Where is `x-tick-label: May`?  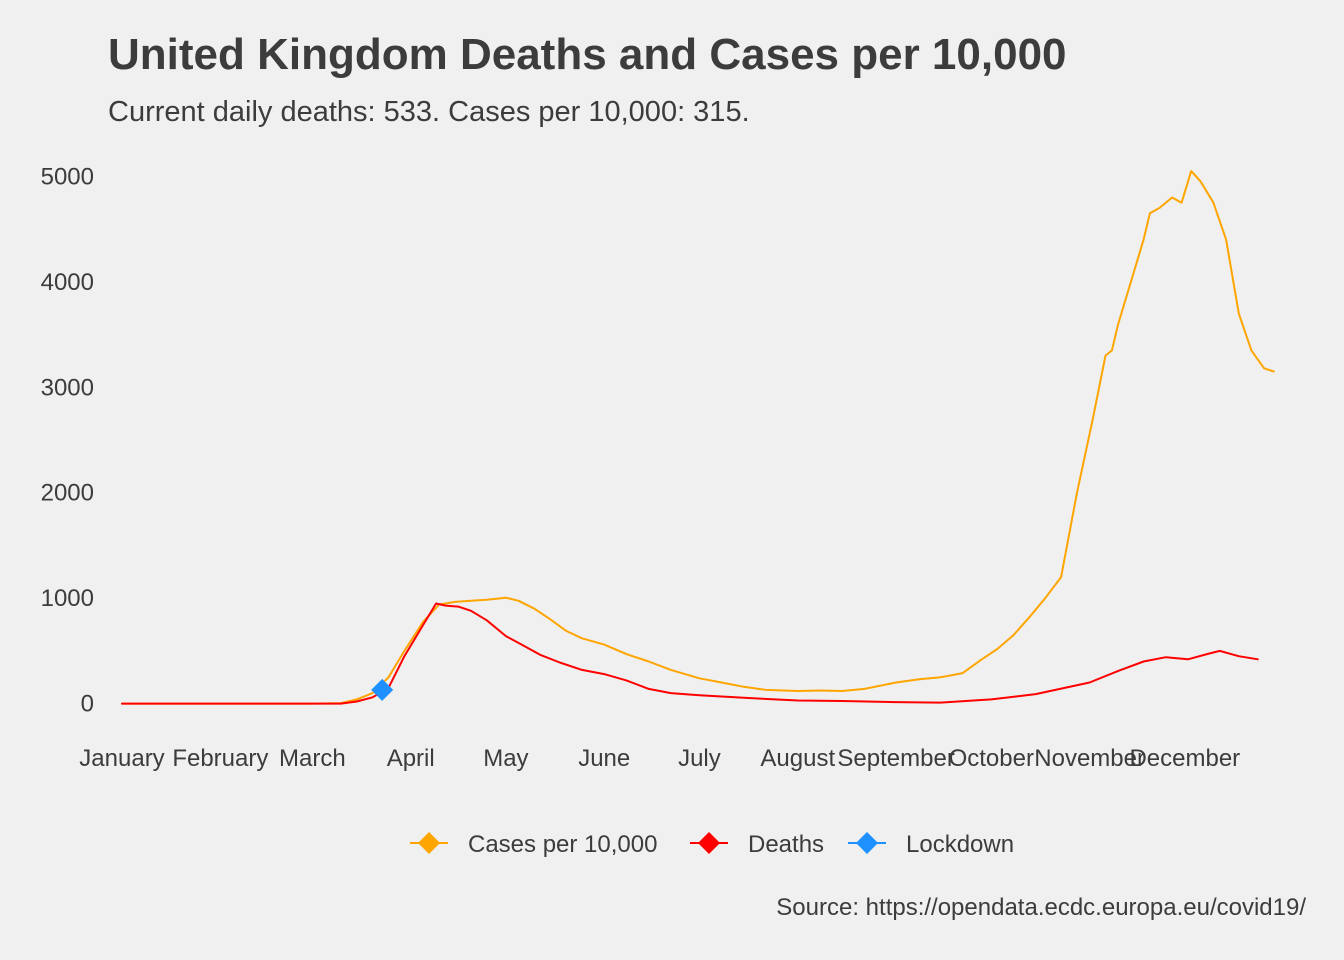 x-tick-label: May is located at coordinates (505, 758).